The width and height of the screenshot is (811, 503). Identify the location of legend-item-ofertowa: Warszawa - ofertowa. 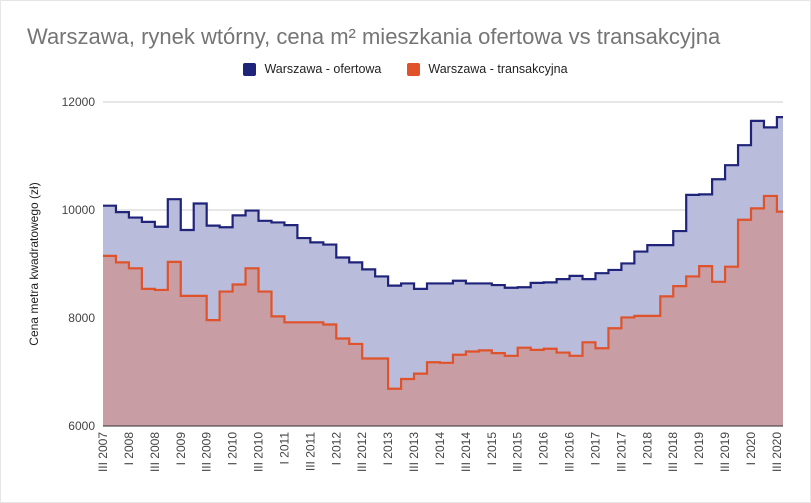
(312, 69).